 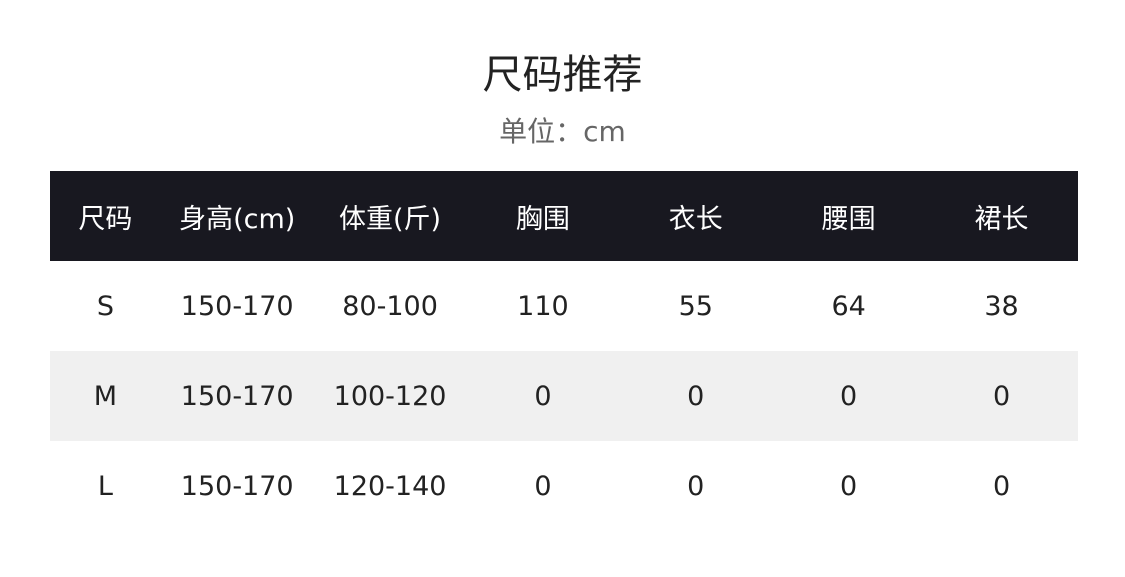 I want to click on table-row: L 150-170 120-140 0 0 0 0, so click(x=564, y=486).